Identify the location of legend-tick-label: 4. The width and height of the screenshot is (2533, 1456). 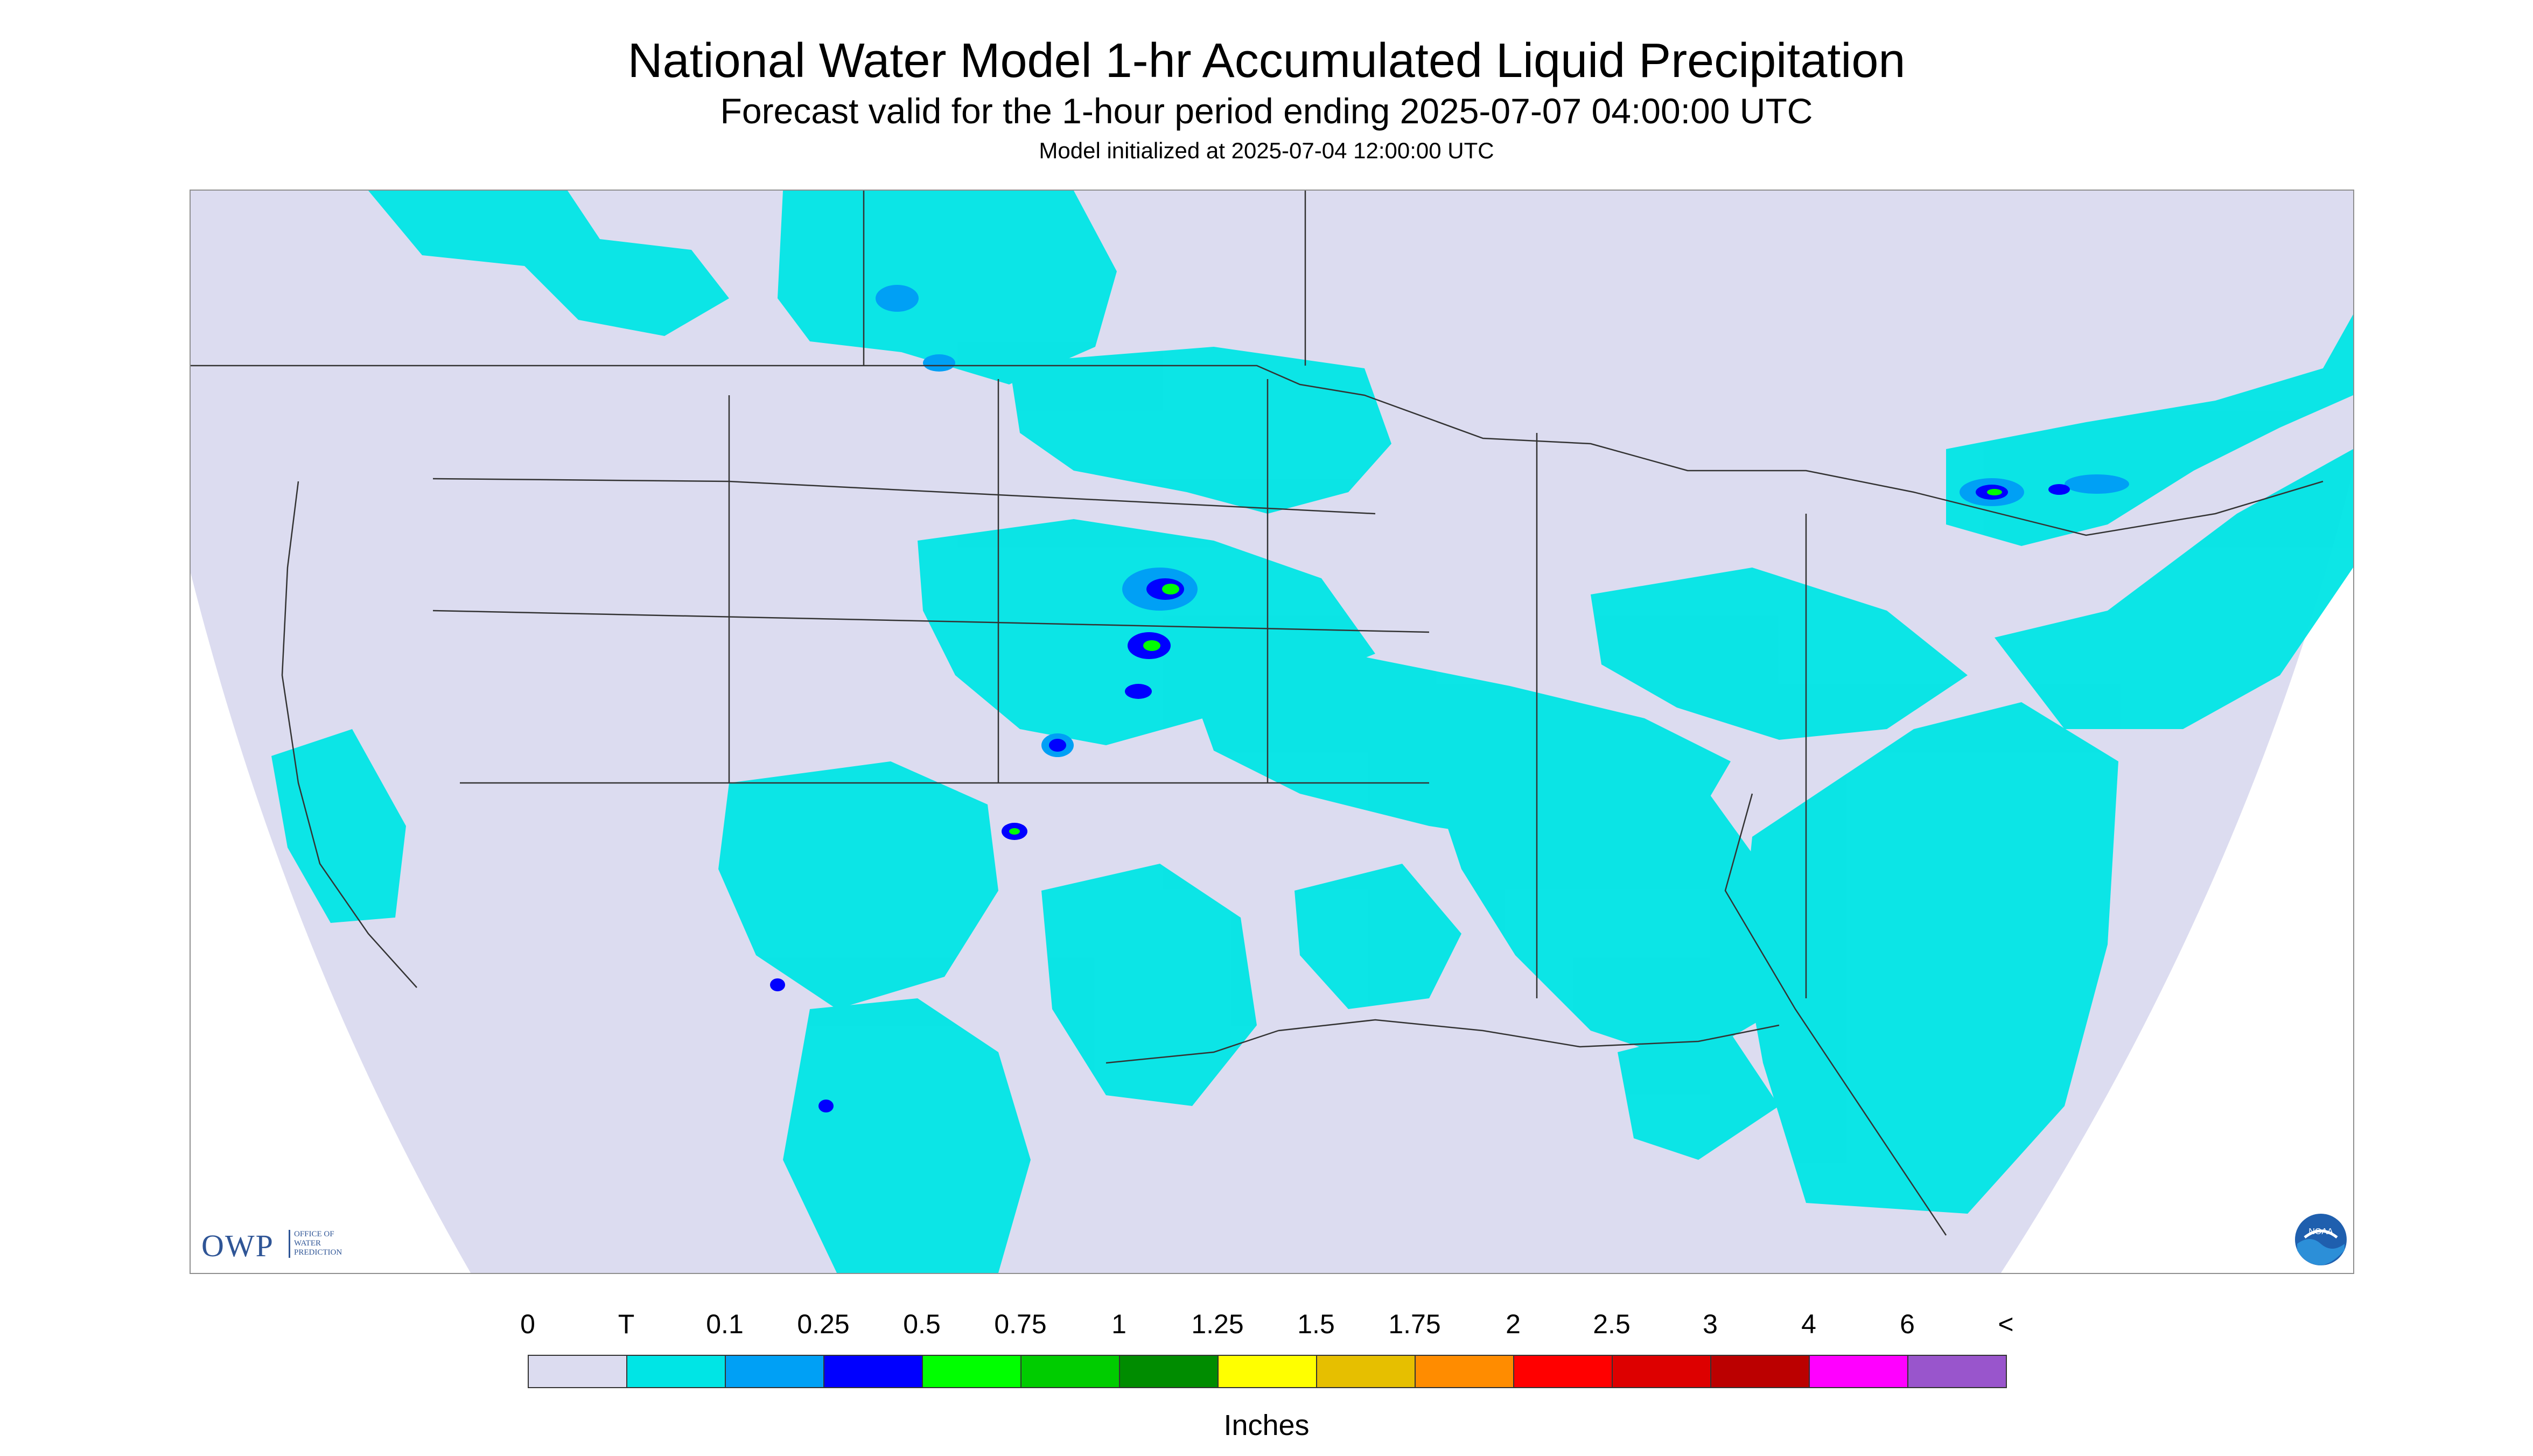
(1809, 1324).